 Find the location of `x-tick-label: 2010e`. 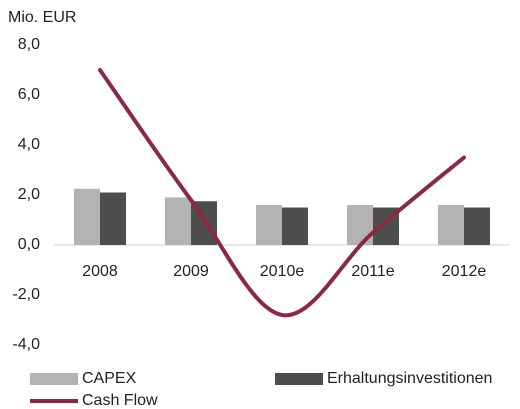

x-tick-label: 2010e is located at coordinates (282, 271).